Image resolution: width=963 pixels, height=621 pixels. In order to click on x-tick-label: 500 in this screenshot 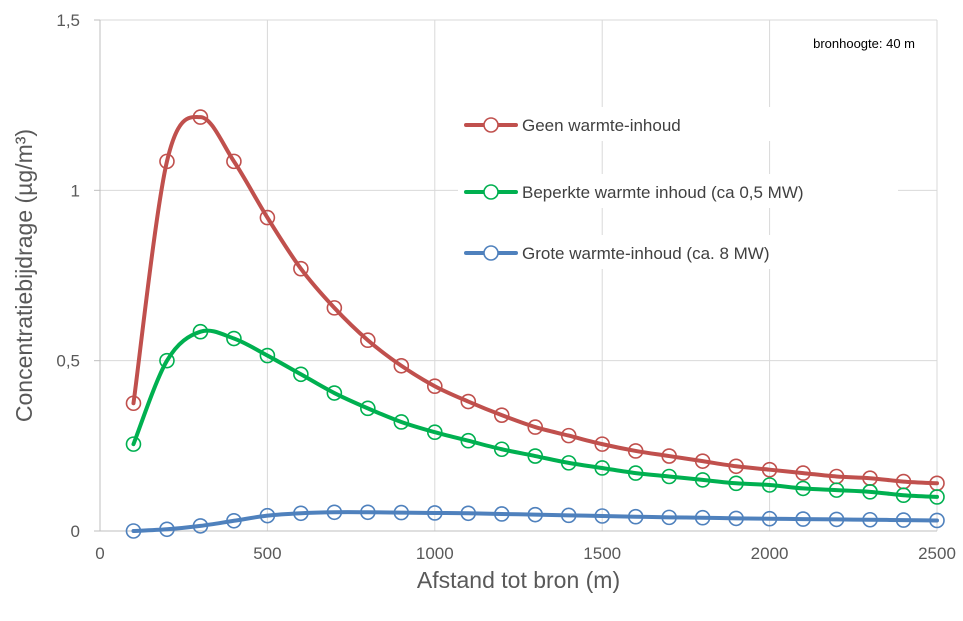, I will do `click(267, 553)`.